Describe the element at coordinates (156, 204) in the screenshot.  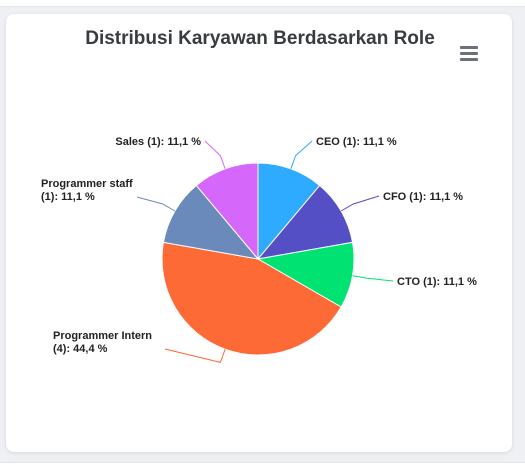
I see `connector-programmer-staff` at that location.